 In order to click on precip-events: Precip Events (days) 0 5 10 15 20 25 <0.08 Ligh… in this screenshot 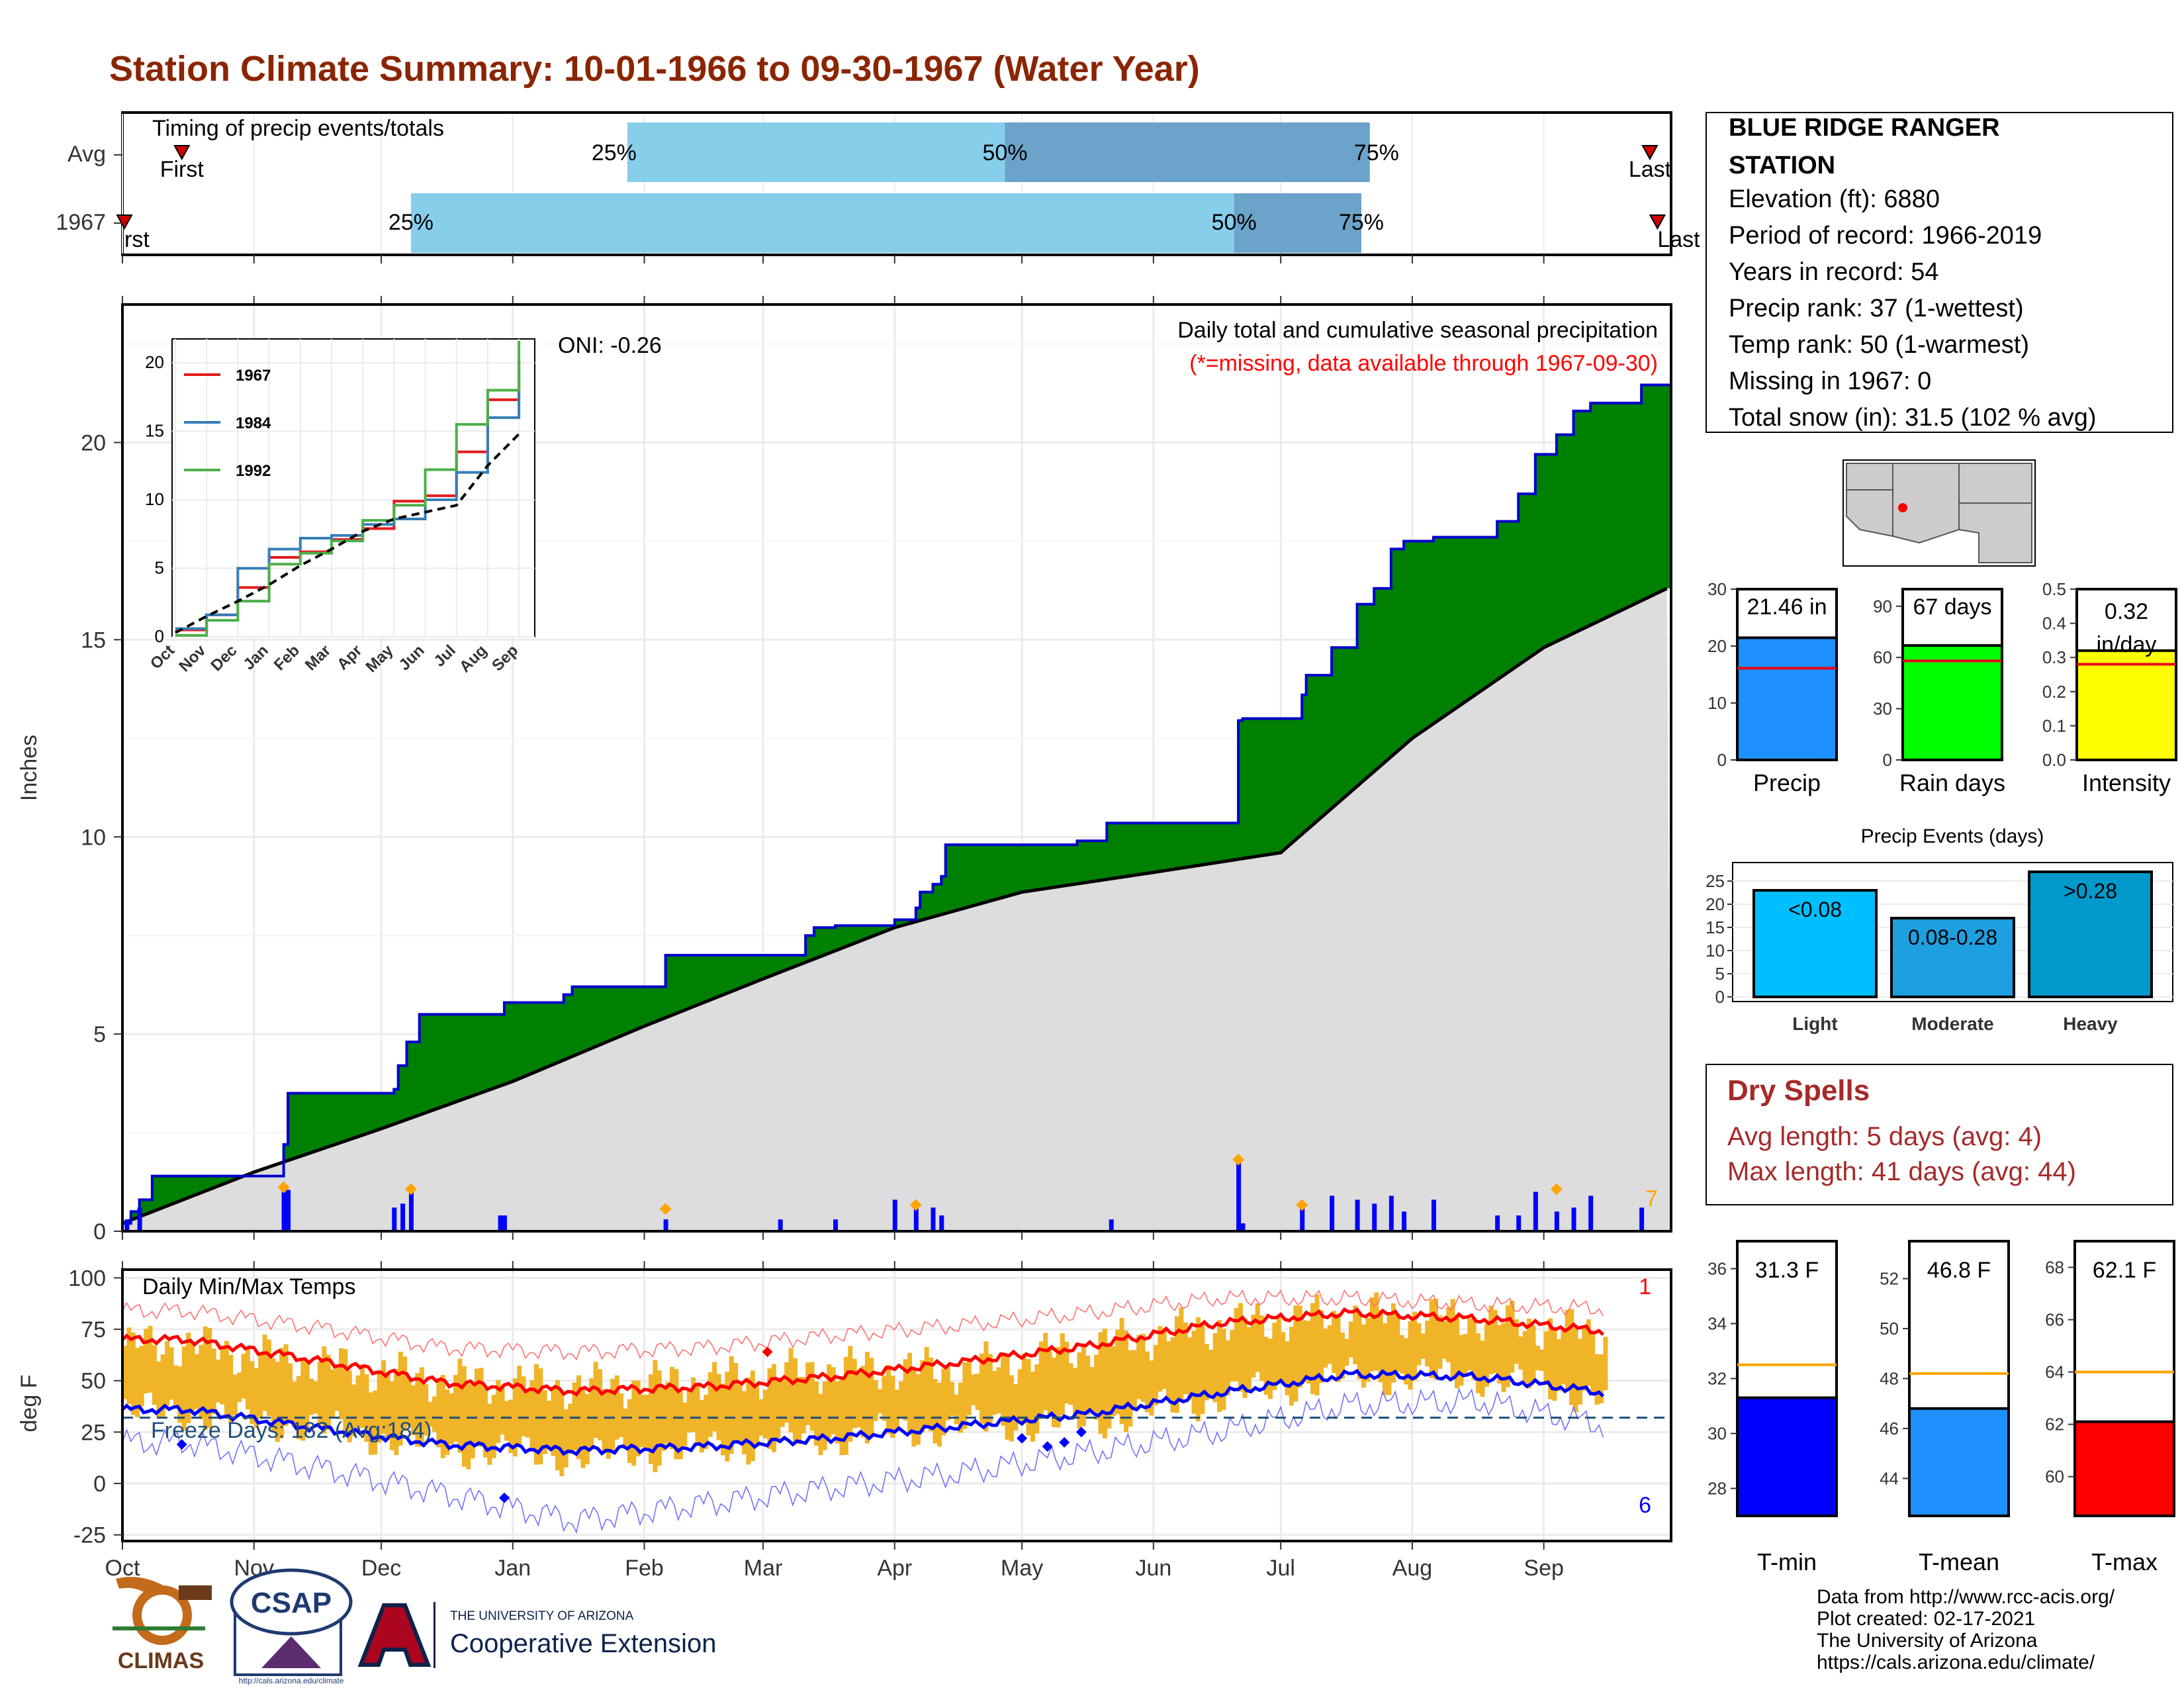, I will do `click(1940, 929)`.